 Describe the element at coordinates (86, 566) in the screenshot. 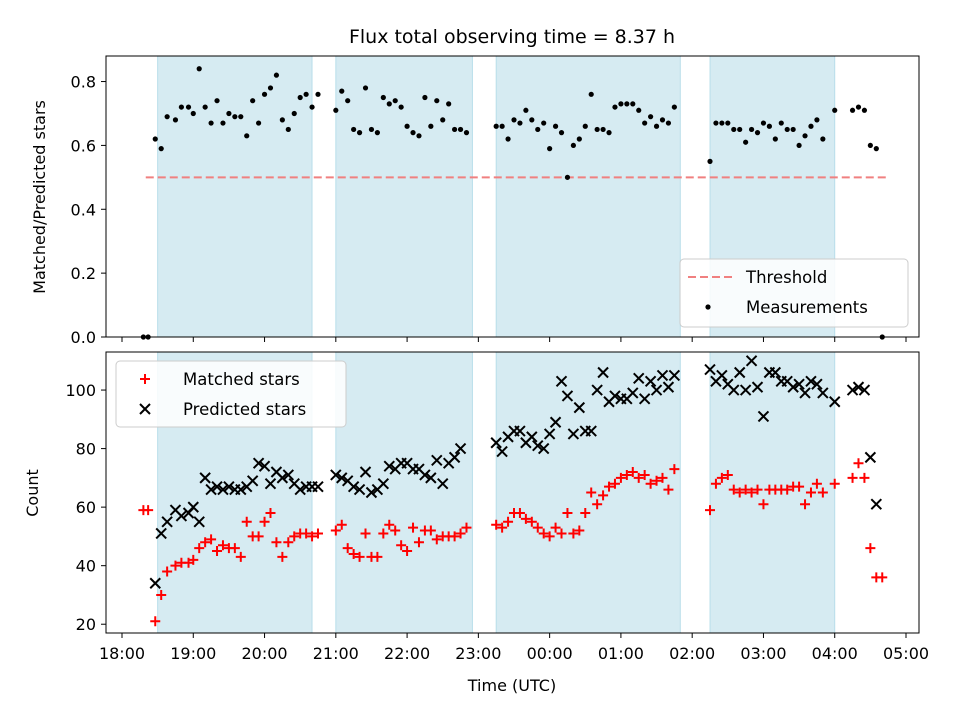

I see `y-tick-label: 40` at that location.